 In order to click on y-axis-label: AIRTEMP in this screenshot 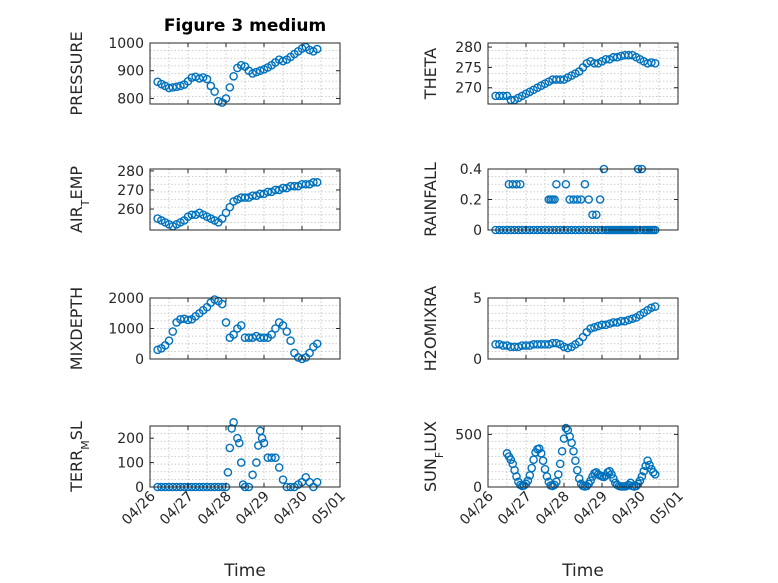, I will do `click(79, 199)`.